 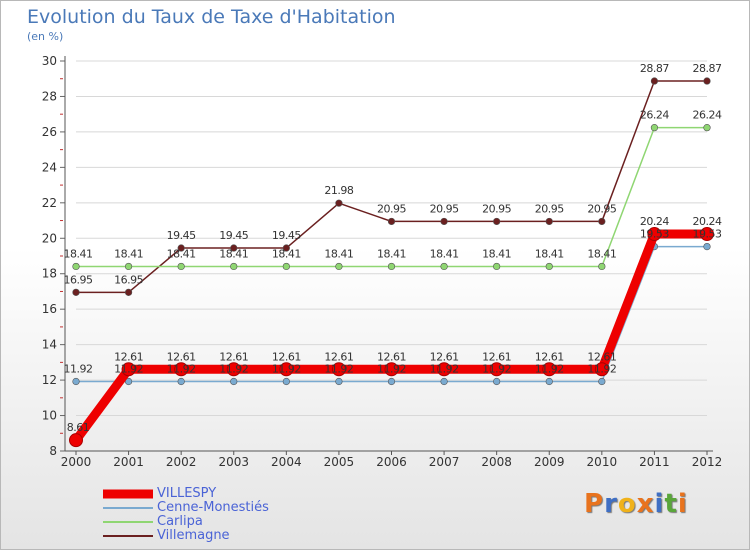 What do you see at coordinates (128, 462) in the screenshot?
I see `x-tick-label: 2001` at bounding box center [128, 462].